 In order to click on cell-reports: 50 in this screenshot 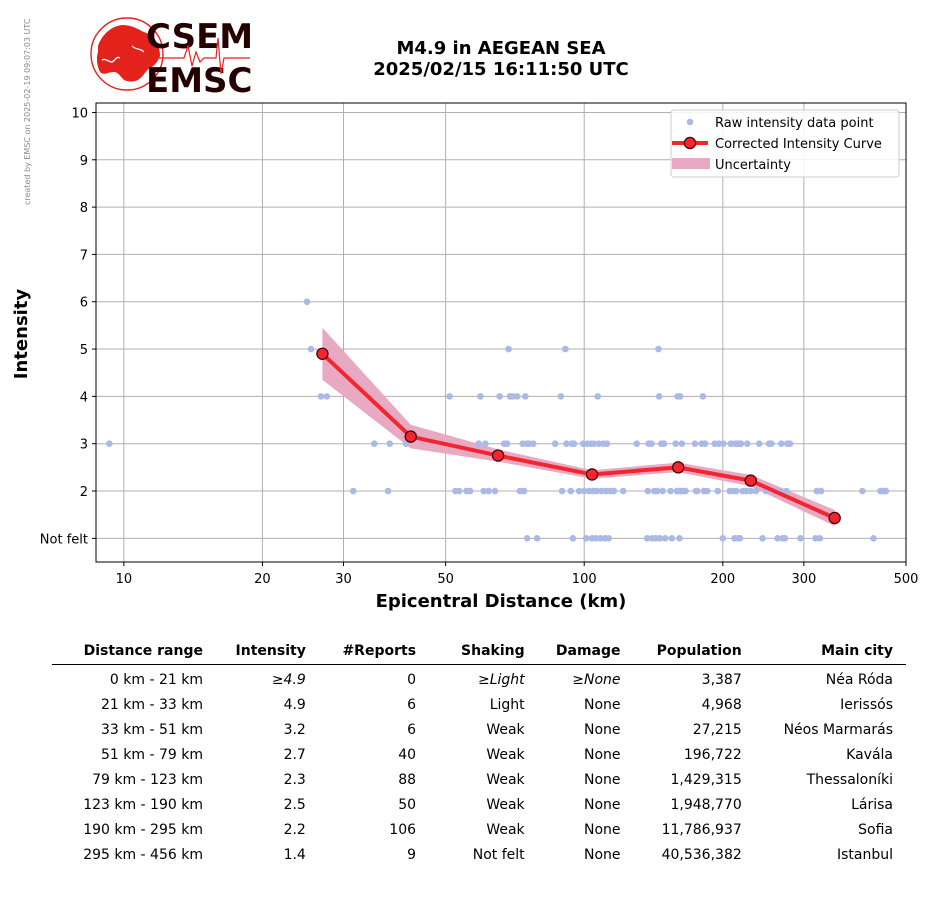, I will do `click(407, 804)`.